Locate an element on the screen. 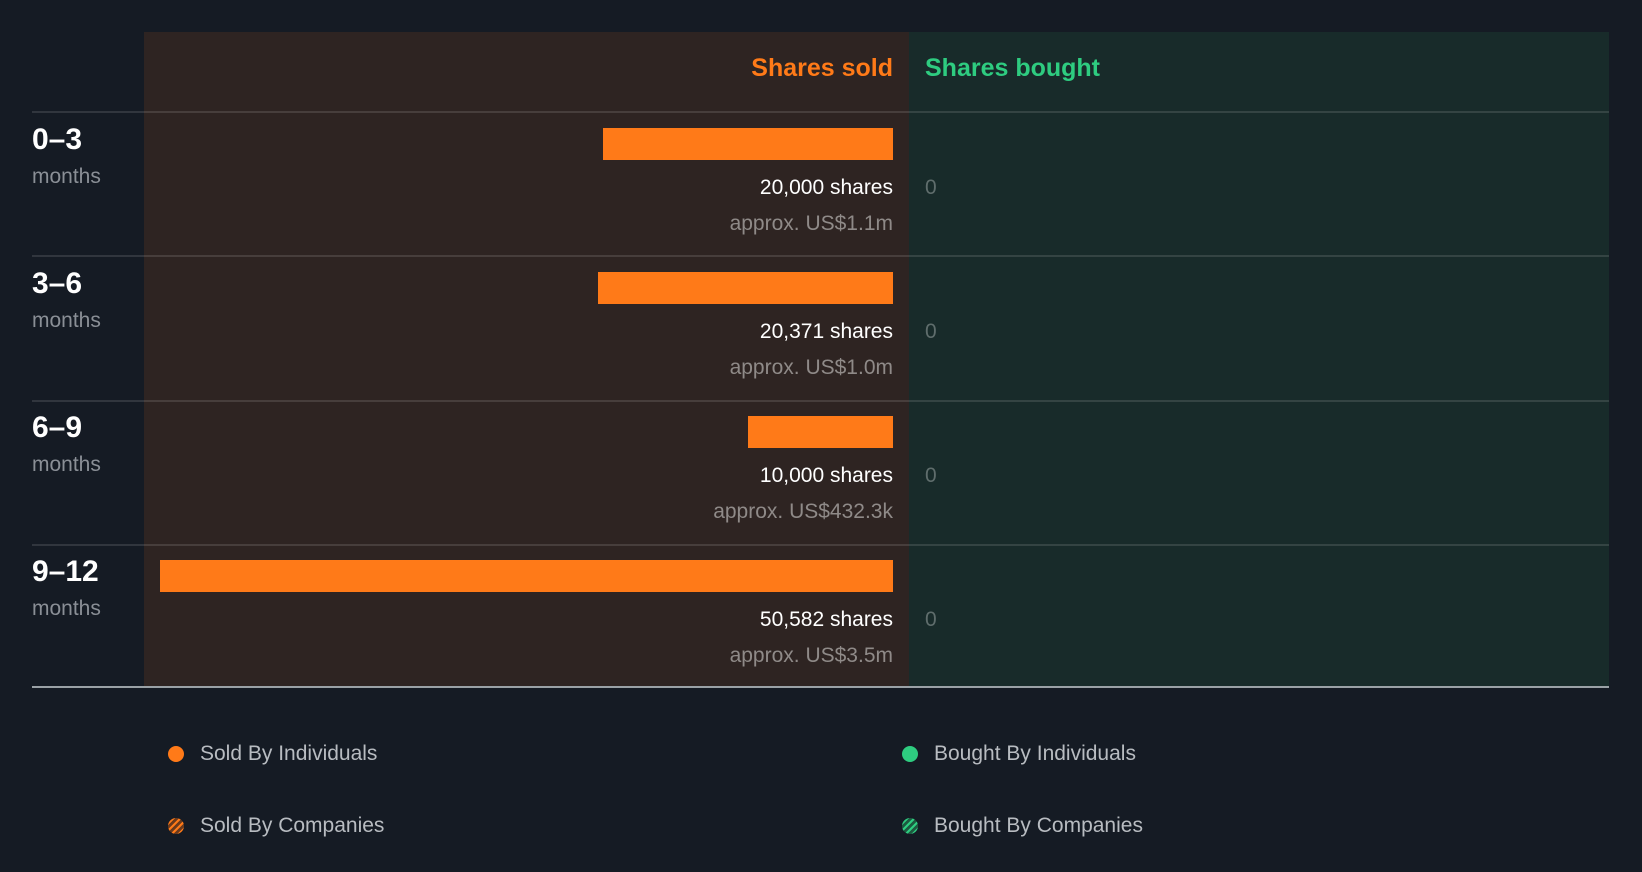 This screenshot has height=872, width=1642. range-label: 0–3 is located at coordinates (57, 139).